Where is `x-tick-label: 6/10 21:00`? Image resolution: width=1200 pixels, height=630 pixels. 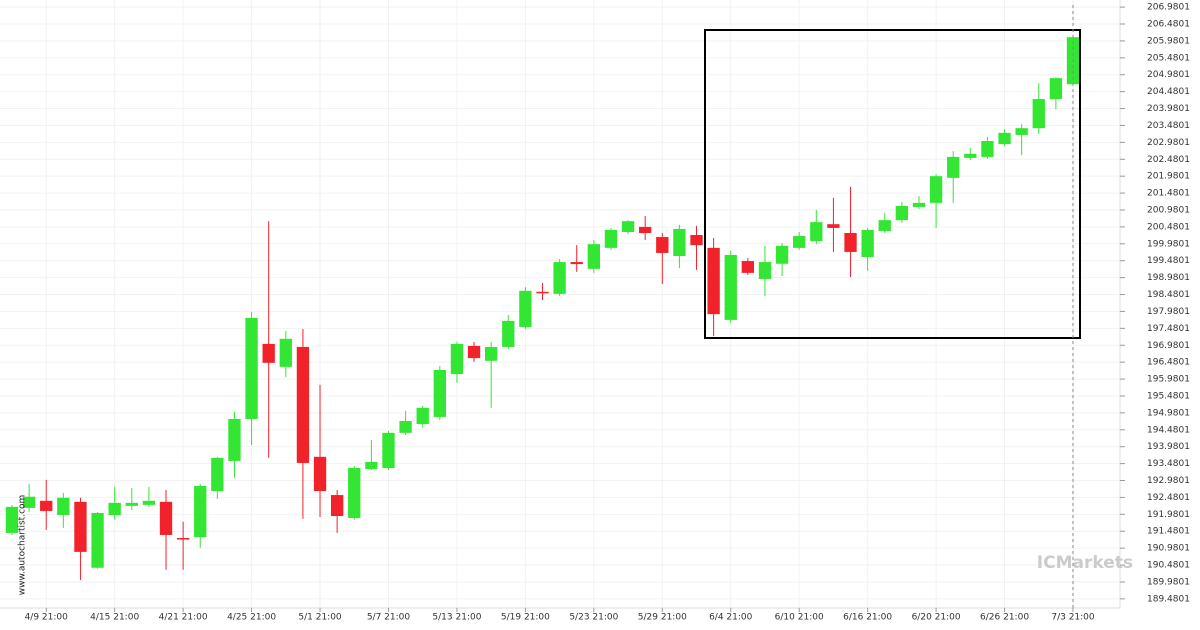
x-tick-label: 6/10 21:00 is located at coordinates (799, 618).